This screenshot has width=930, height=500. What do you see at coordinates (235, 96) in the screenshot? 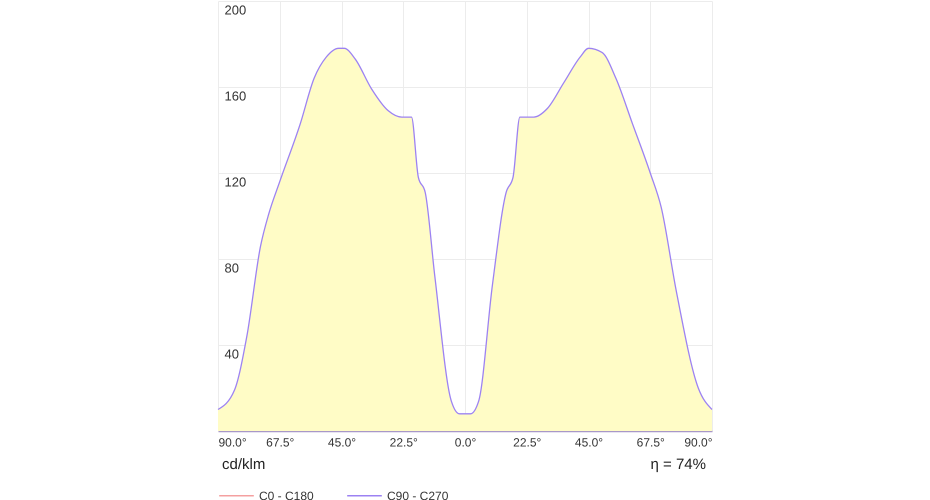
I see `y-tick-label: 160` at bounding box center [235, 96].